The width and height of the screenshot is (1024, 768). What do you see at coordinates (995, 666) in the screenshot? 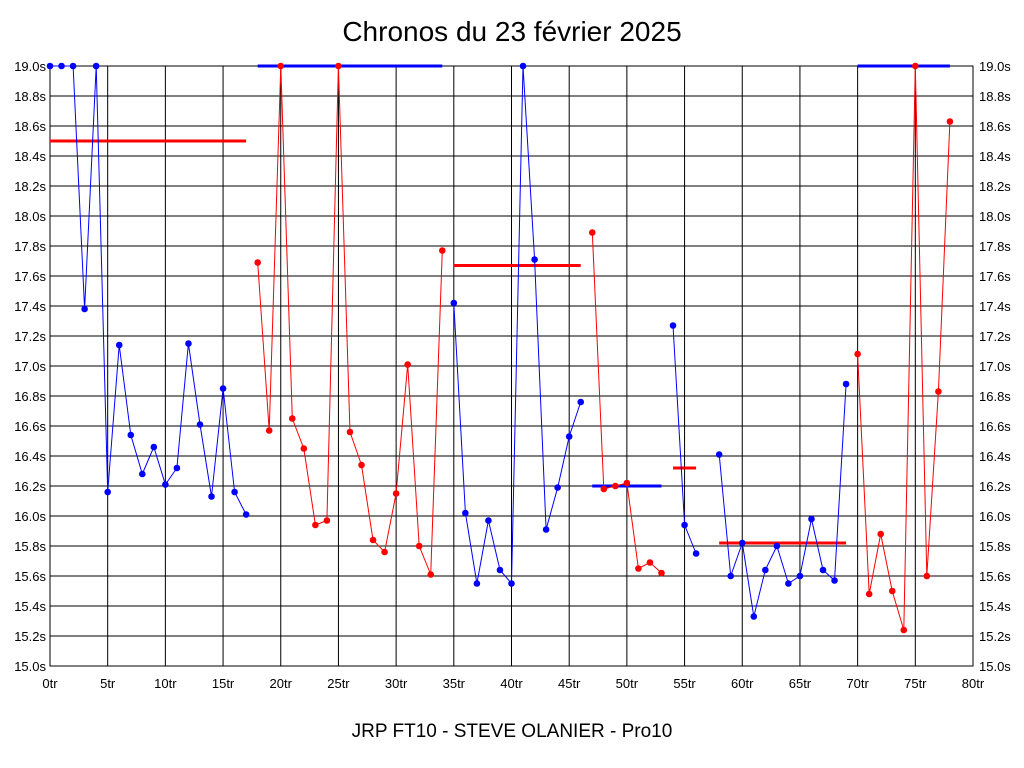
I see `y-tick-label-right: 15.0s` at bounding box center [995, 666].